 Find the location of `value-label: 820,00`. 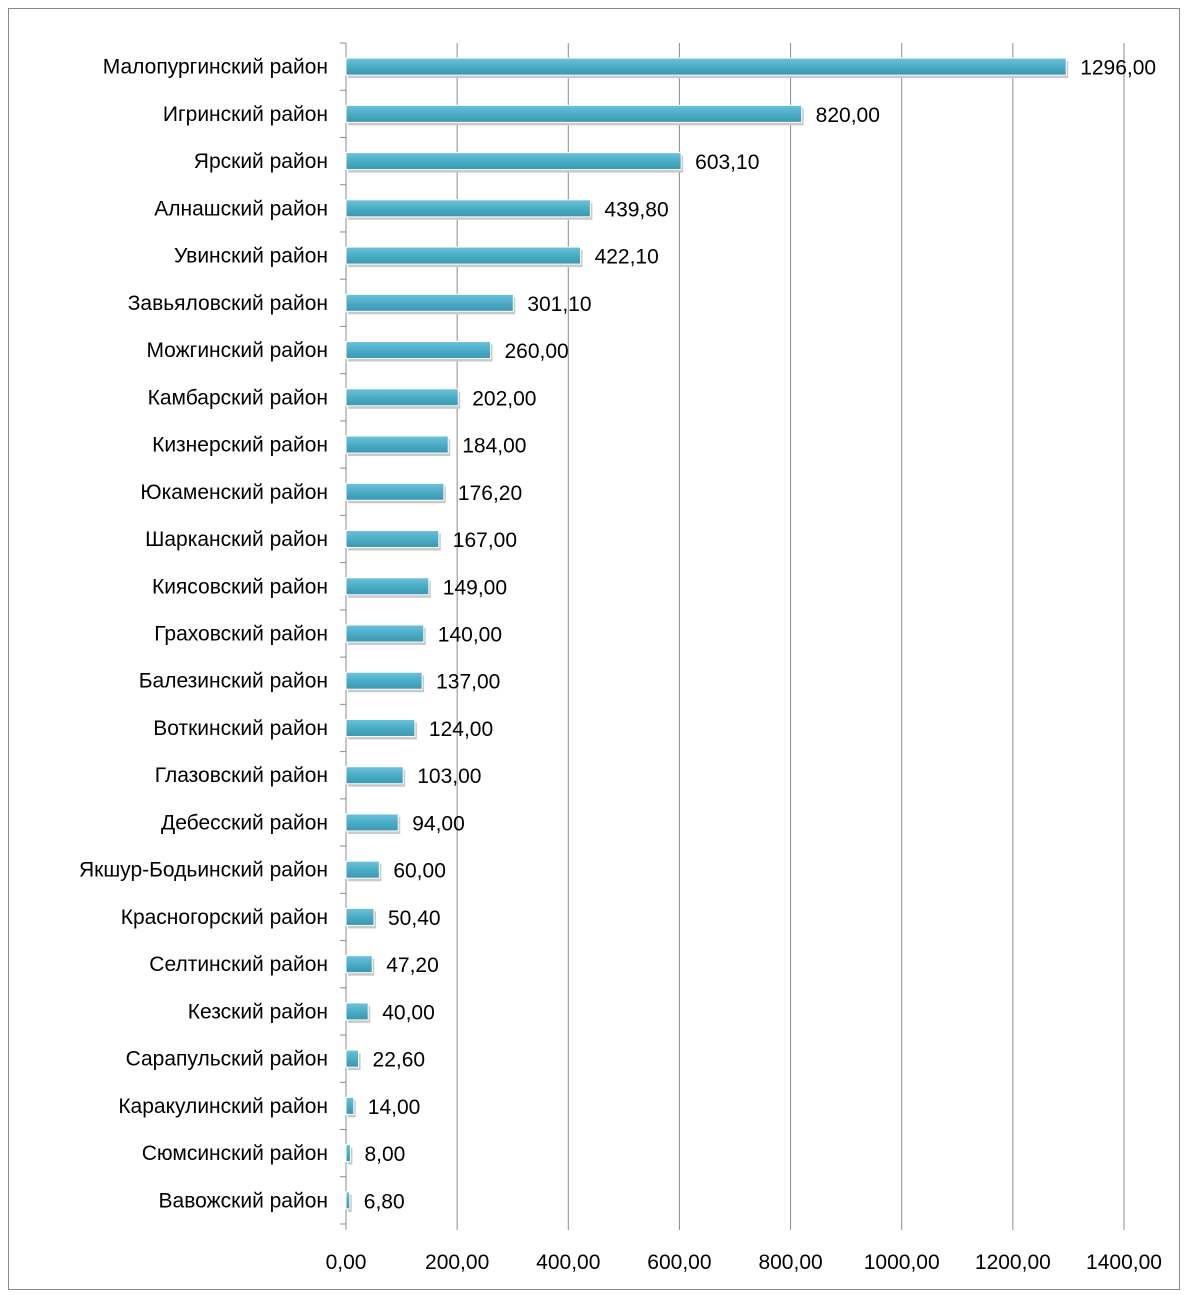

value-label: 820,00 is located at coordinates (848, 115).